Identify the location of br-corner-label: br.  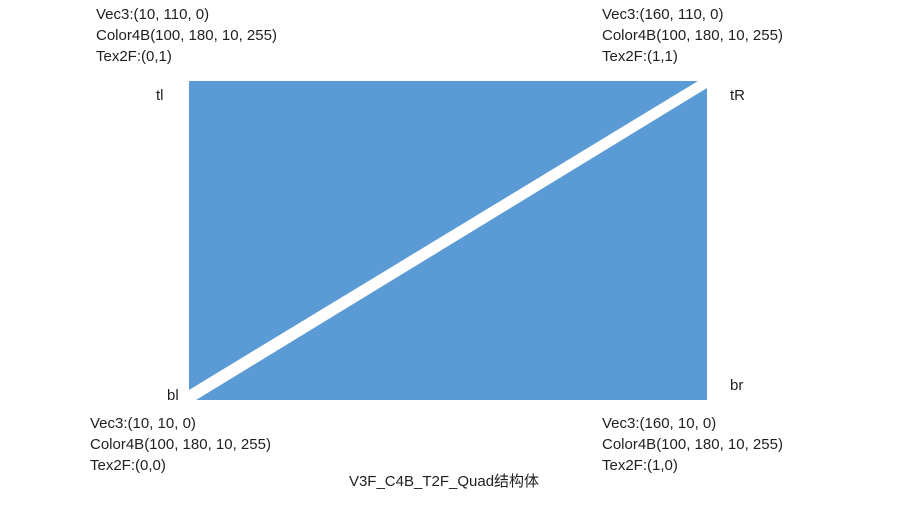
(737, 385).